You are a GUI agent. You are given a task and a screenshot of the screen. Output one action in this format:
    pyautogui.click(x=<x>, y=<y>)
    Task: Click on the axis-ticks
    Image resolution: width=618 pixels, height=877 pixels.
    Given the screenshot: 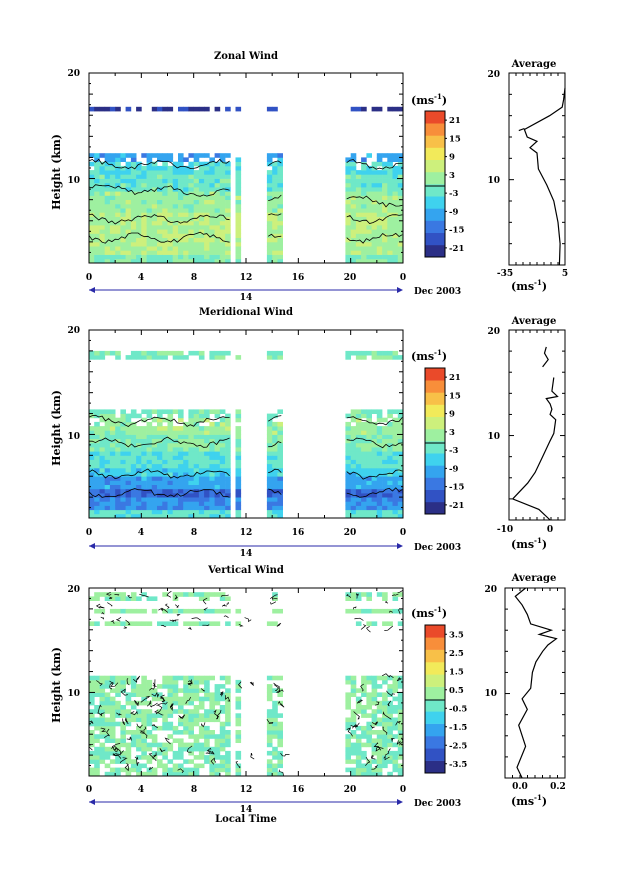 What is the action you would take?
    pyautogui.click(x=246, y=168)
    